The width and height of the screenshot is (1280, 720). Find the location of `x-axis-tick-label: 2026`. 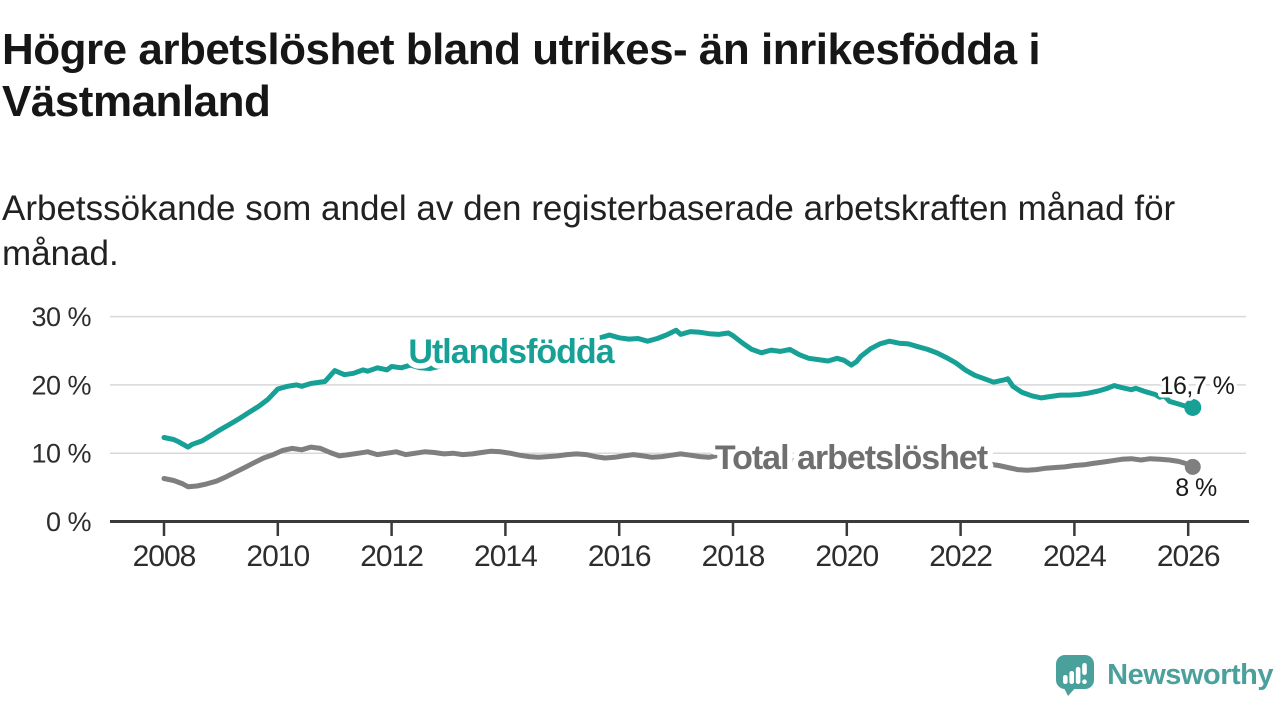

x-axis-tick-label: 2026 is located at coordinates (1188, 556).